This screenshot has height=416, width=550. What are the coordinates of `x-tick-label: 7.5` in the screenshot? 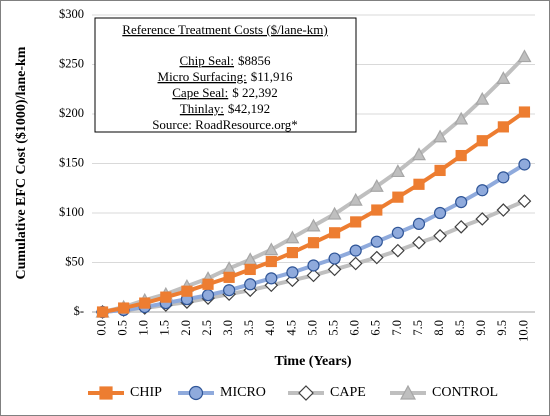 It's located at (418, 328).